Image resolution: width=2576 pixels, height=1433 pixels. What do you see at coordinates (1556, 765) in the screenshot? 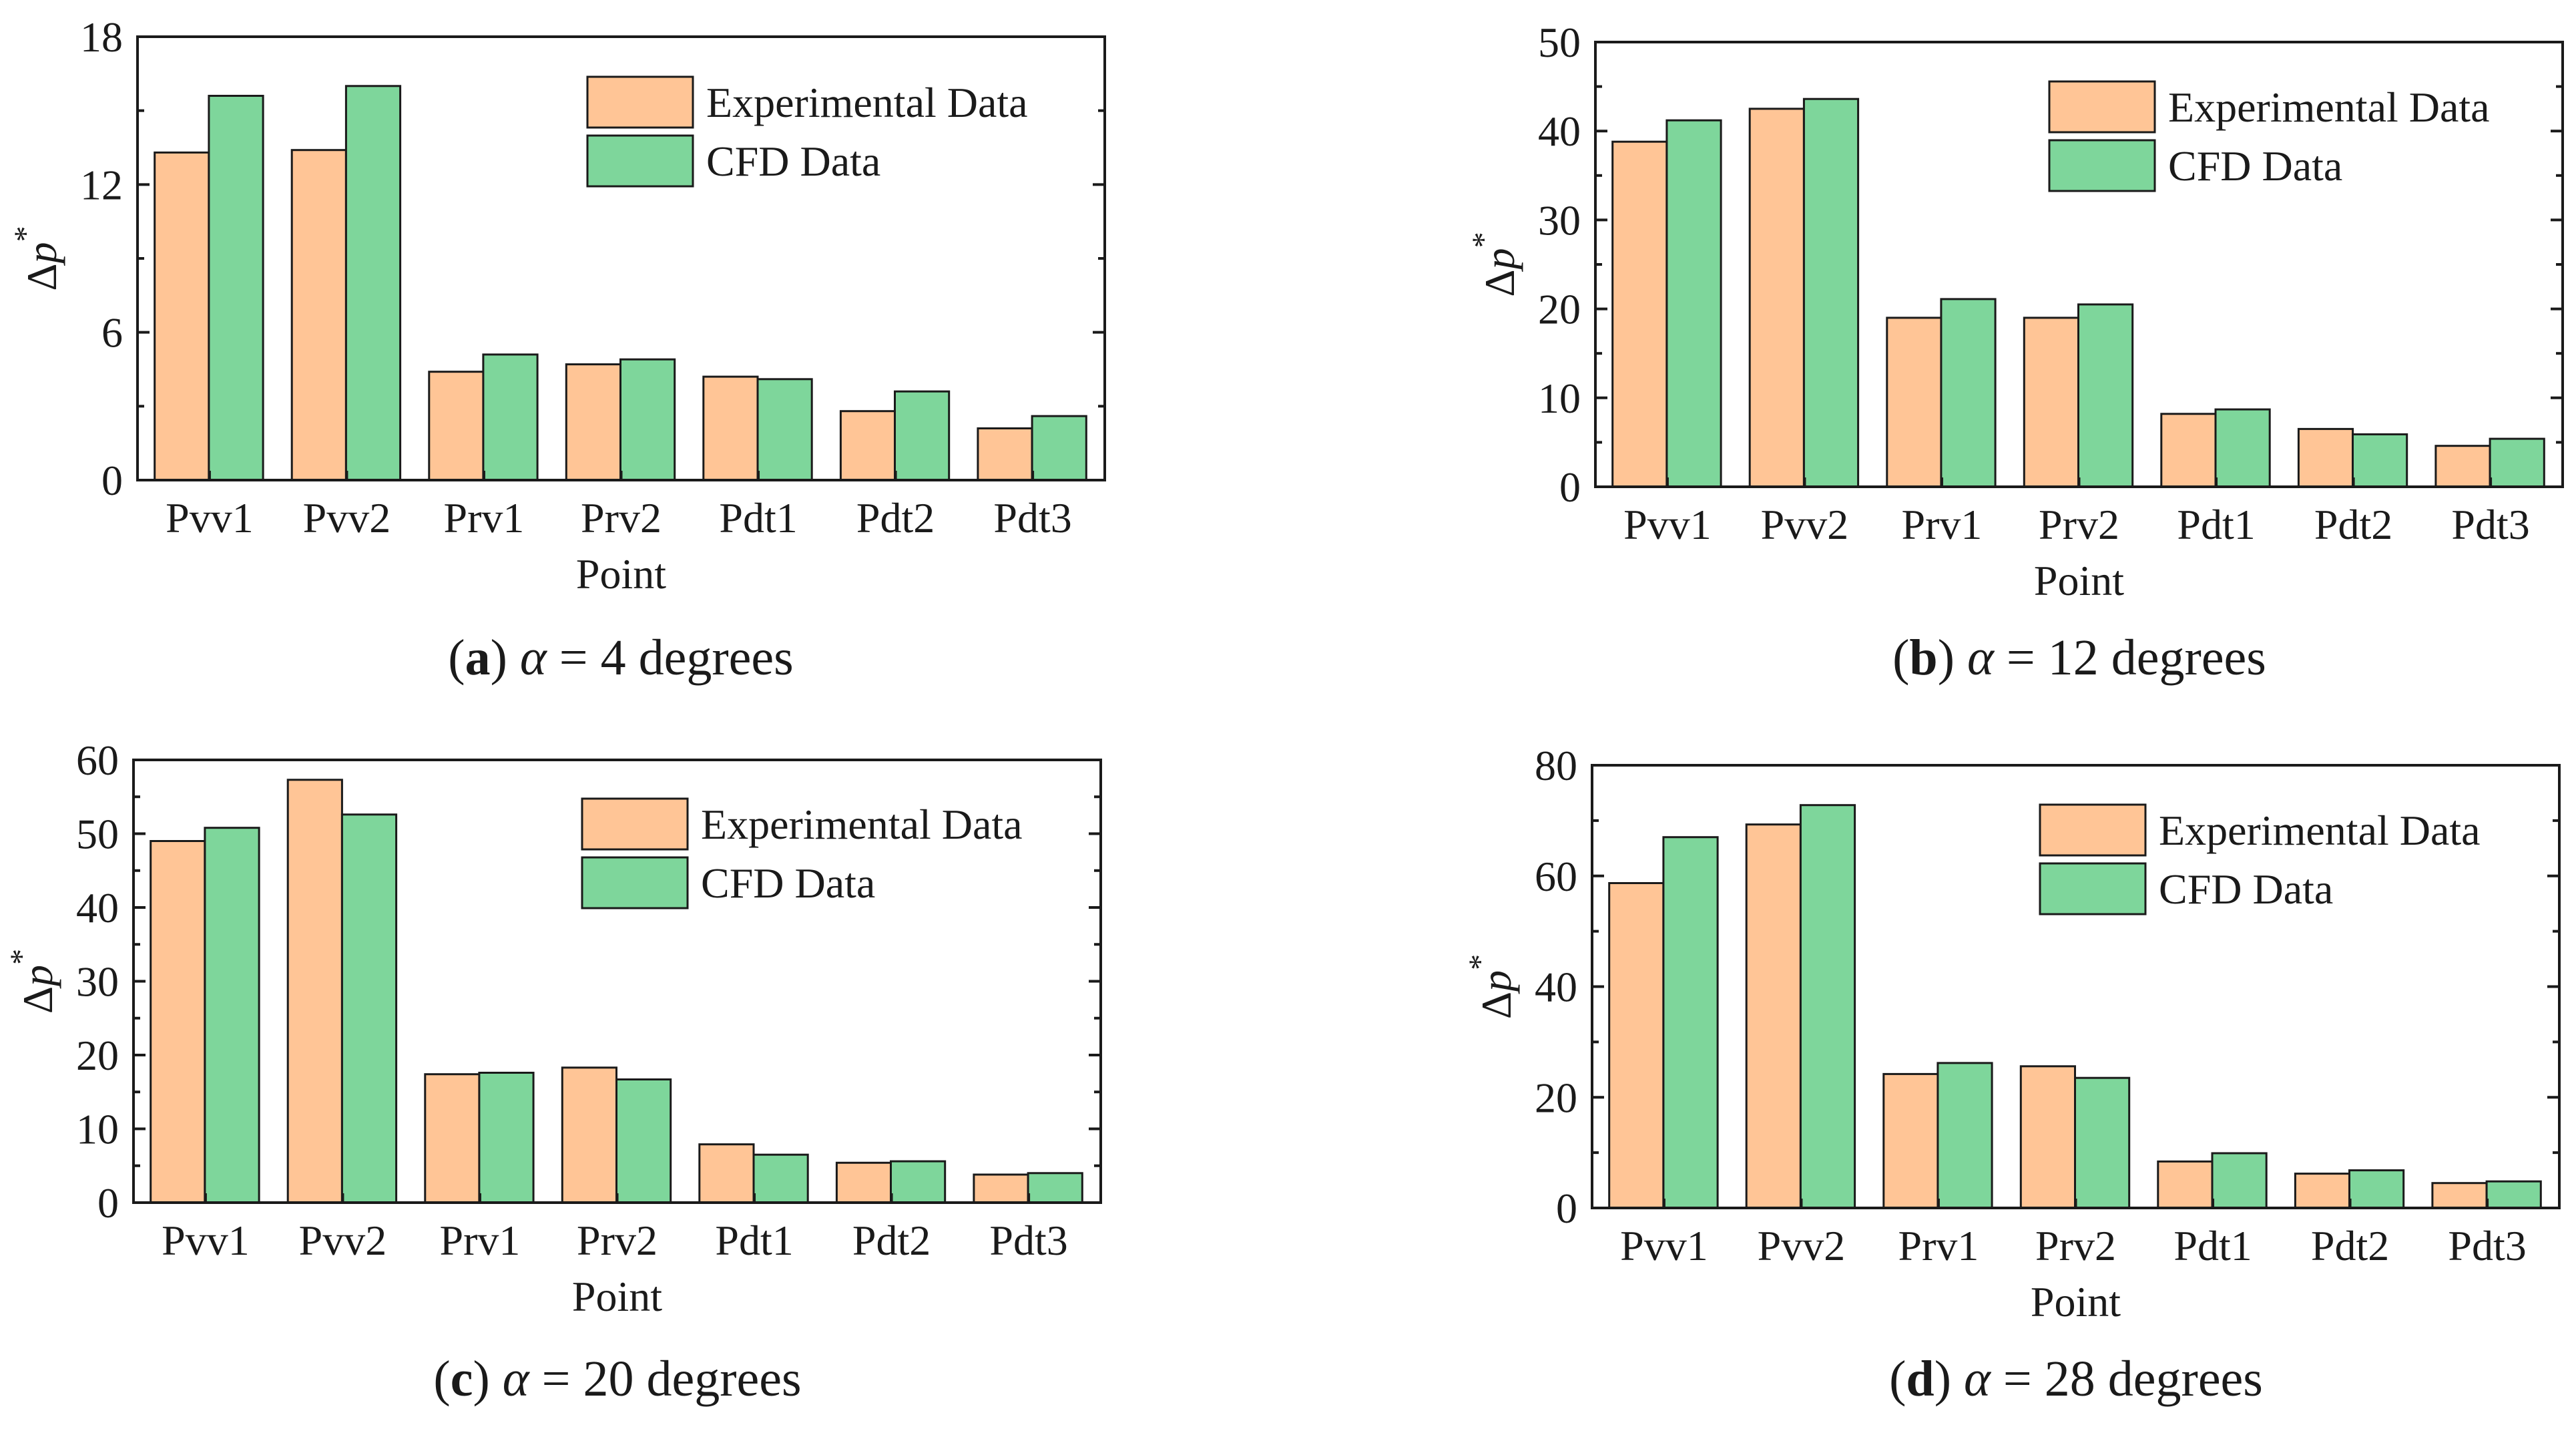
I see `y-tick-label: 80` at bounding box center [1556, 765].